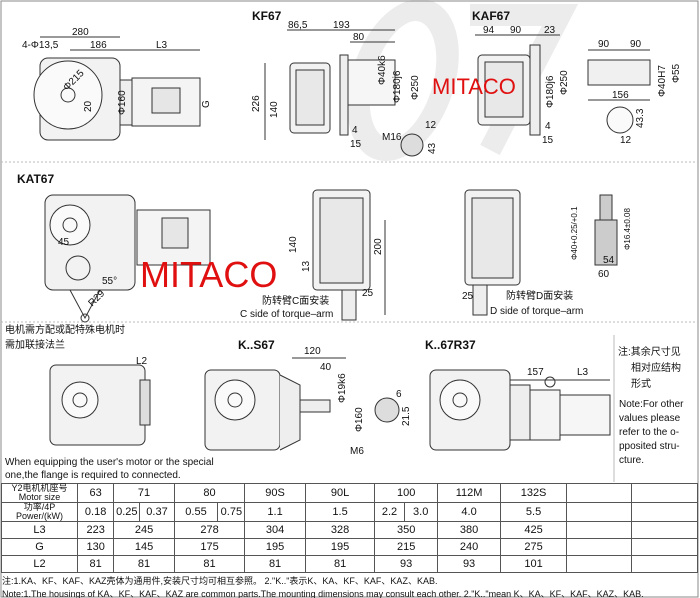  I want to click on row-label: L3, so click(39, 530).